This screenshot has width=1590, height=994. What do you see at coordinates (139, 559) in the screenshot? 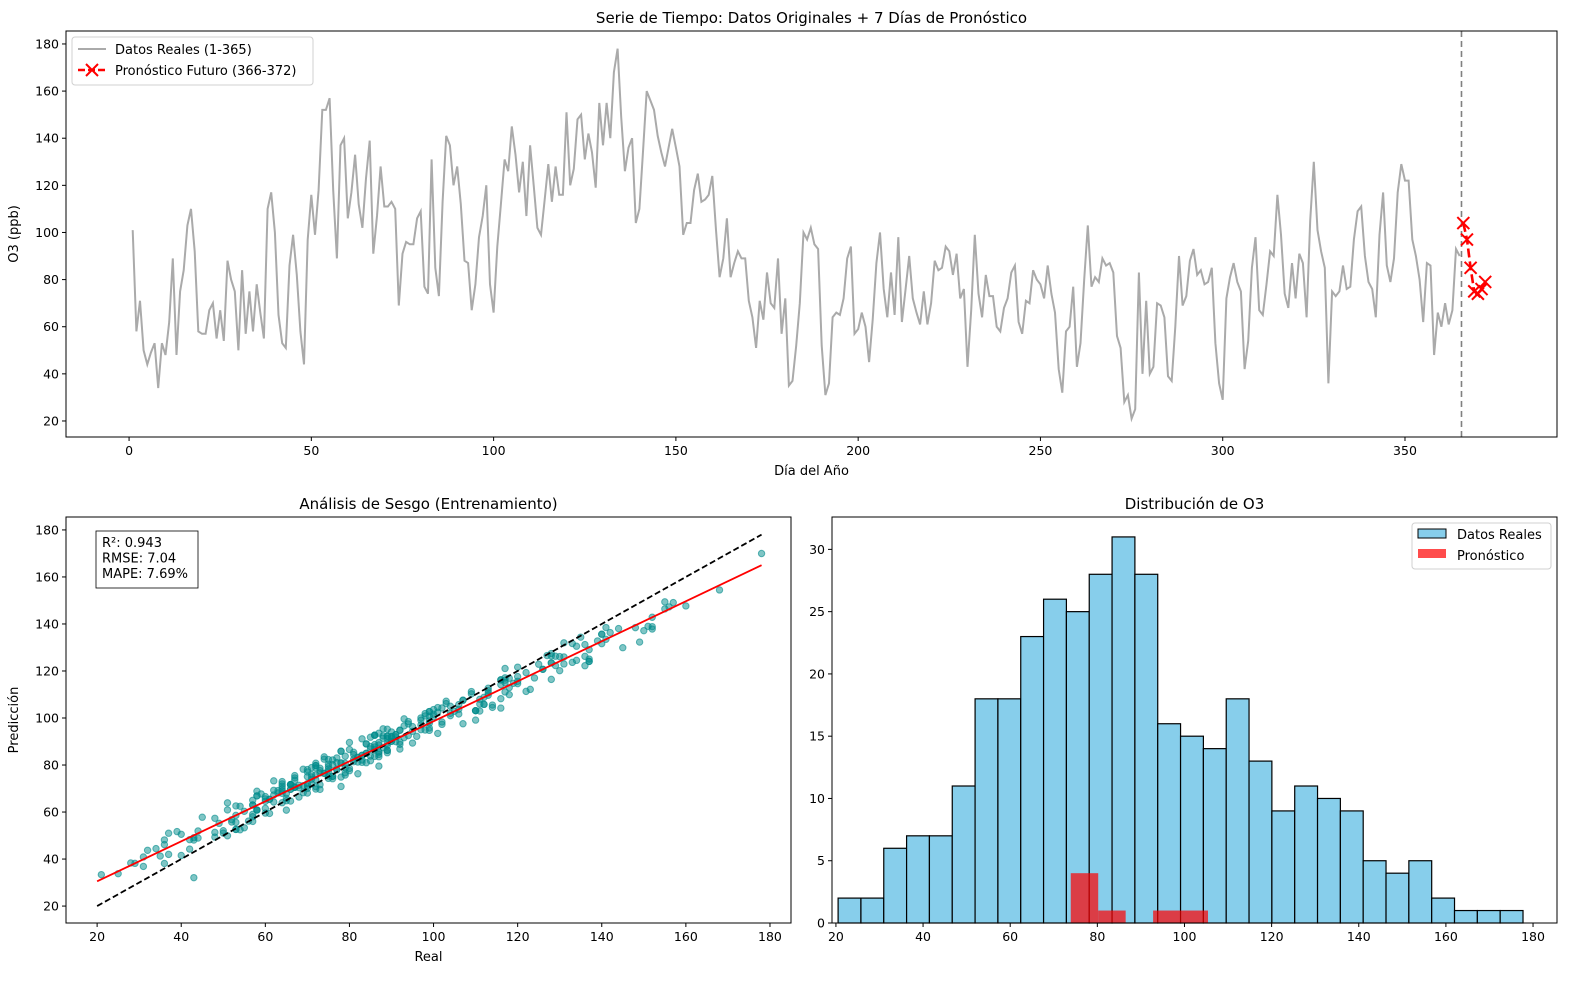
I see `stats-text: RMSE: 7.04` at bounding box center [139, 559].